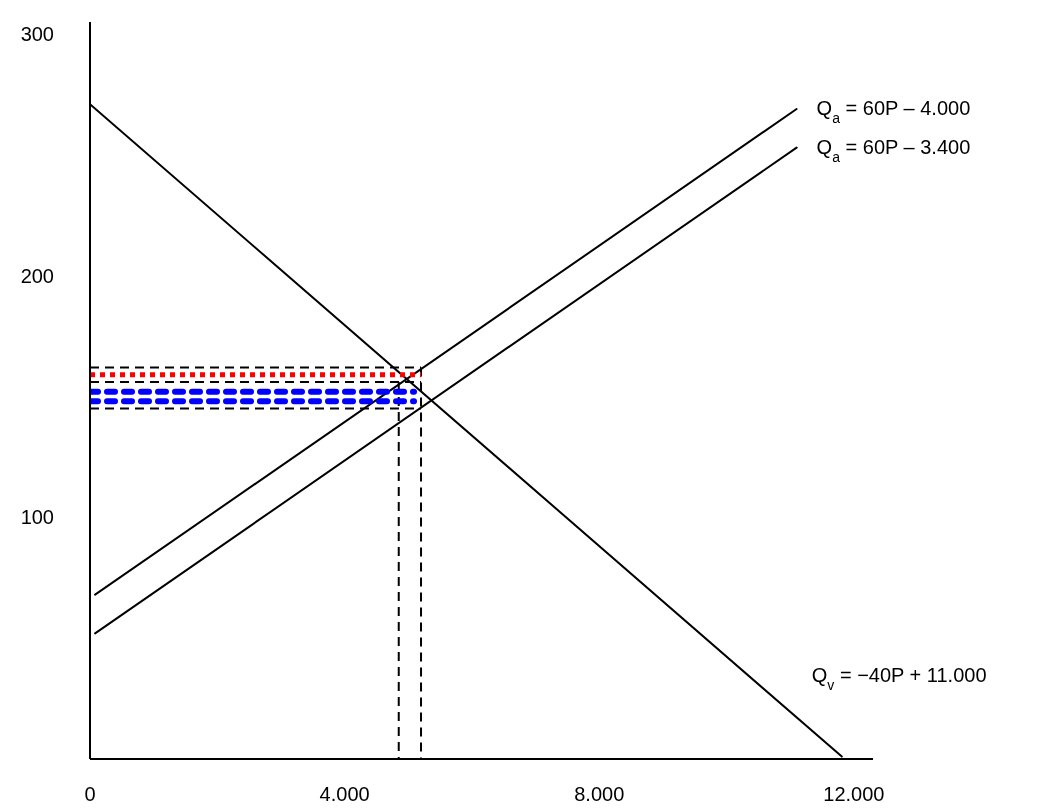  I want to click on x-tick-label: 8.000, so click(599, 794).